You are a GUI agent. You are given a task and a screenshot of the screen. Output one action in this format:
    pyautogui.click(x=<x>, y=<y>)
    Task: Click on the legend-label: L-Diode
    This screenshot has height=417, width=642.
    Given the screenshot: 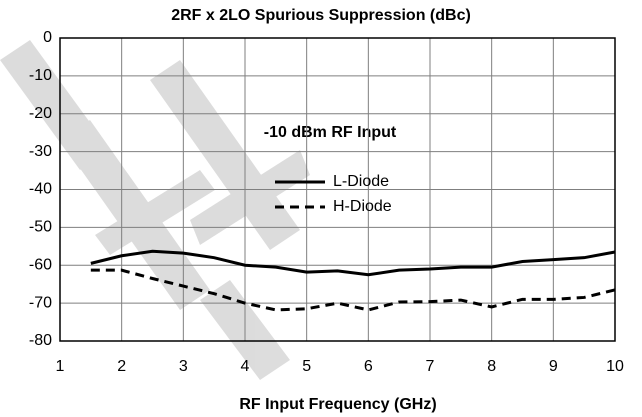 What is the action you would take?
    pyautogui.click(x=361, y=181)
    